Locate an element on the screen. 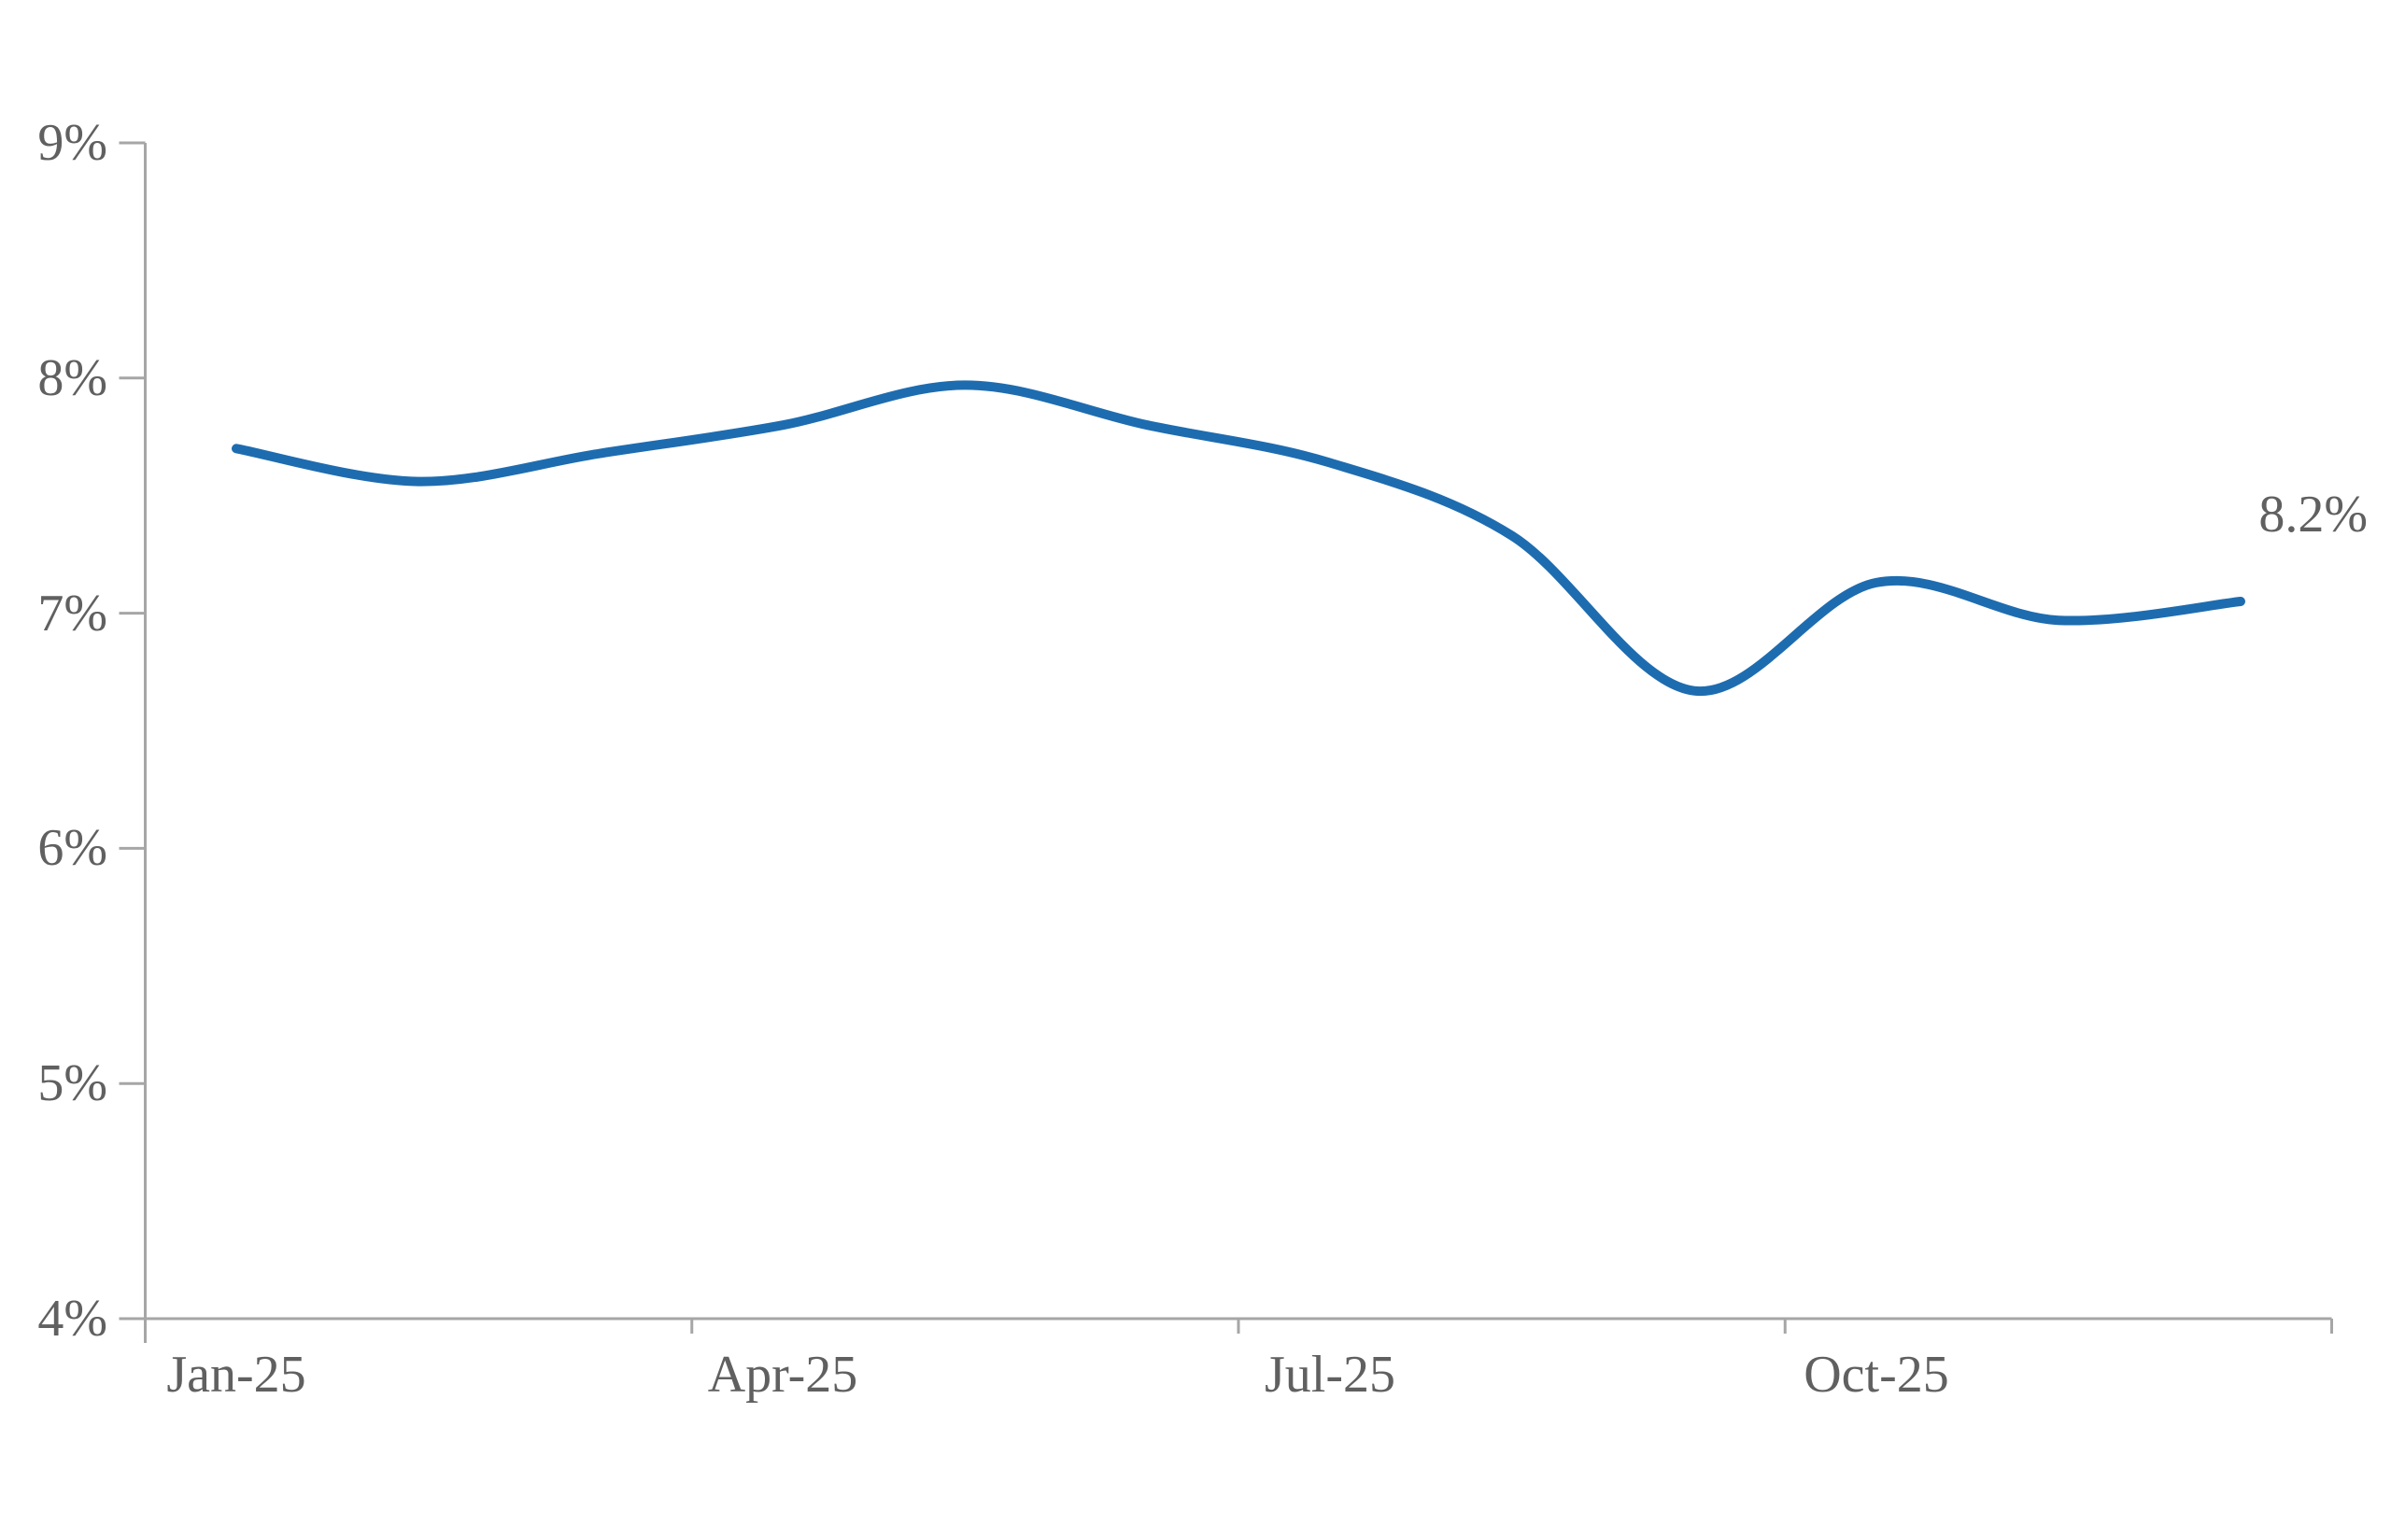 Image resolution: width=2391 pixels, height=1540 pixels. latest-value-annotation: 8.2% is located at coordinates (2313, 515).